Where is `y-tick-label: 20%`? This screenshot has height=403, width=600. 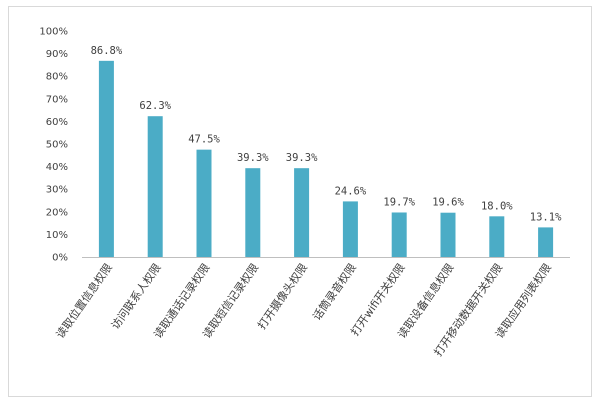 y-tick-label: 20% is located at coordinates (57, 212).